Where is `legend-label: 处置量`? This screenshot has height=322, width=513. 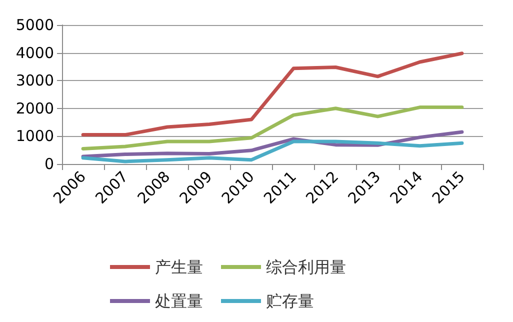 legend-label: 处置量 is located at coordinates (179, 301).